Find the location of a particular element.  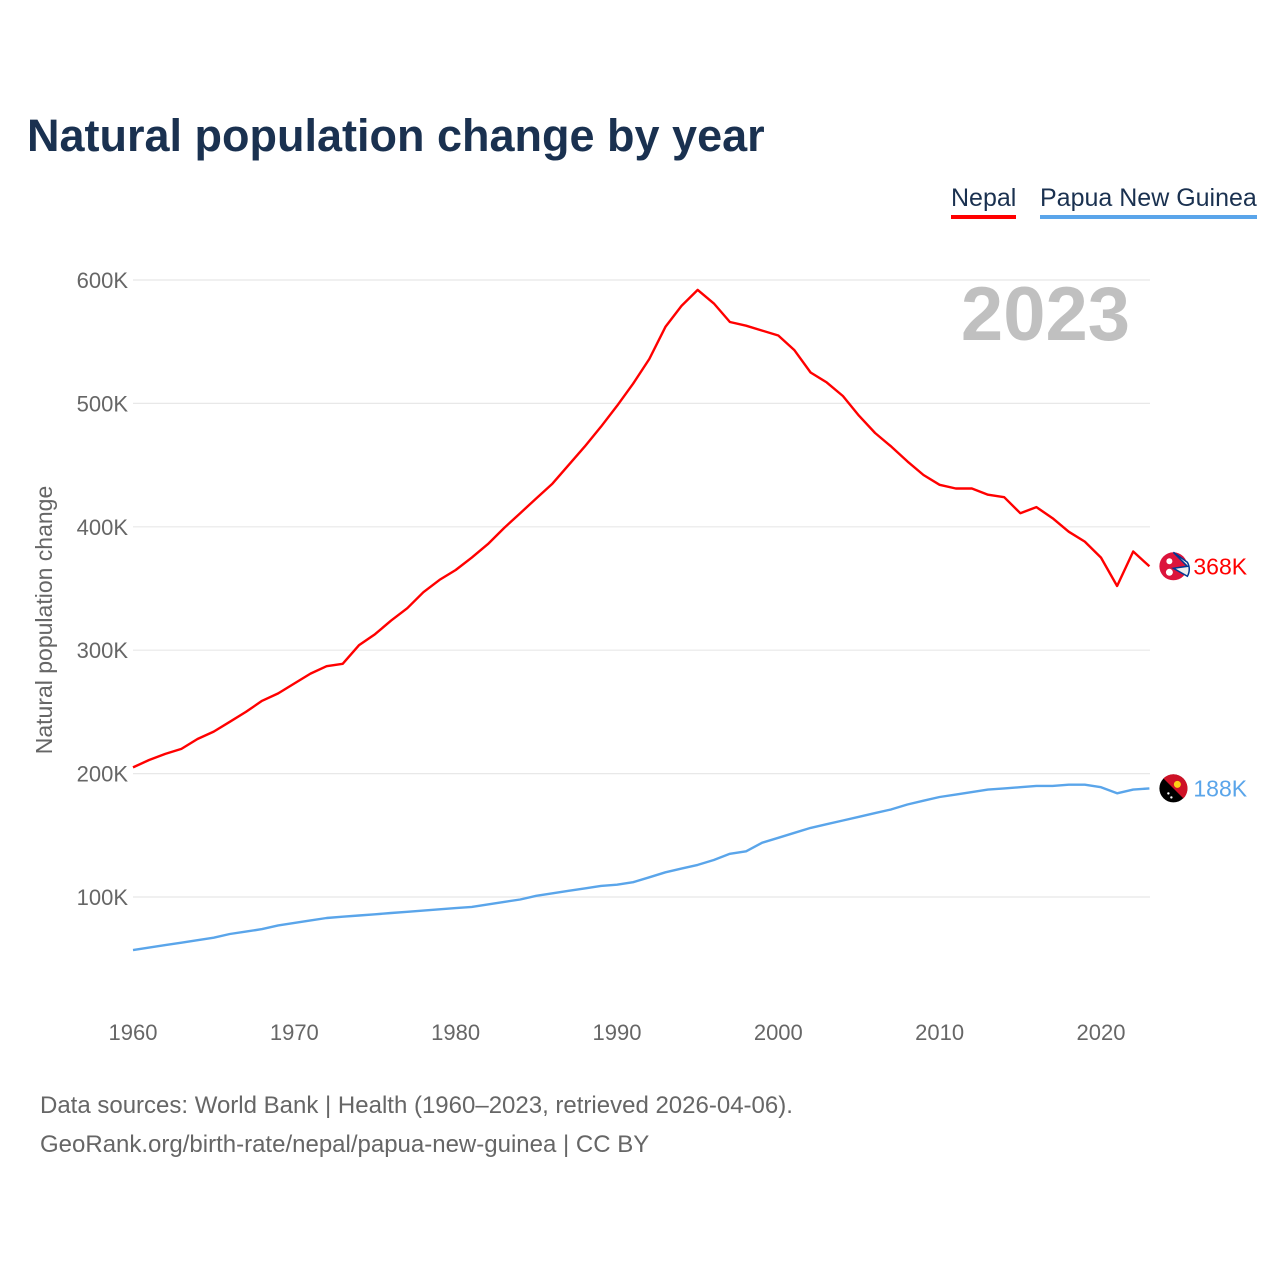

flag-sun is located at coordinates (1169, 572).